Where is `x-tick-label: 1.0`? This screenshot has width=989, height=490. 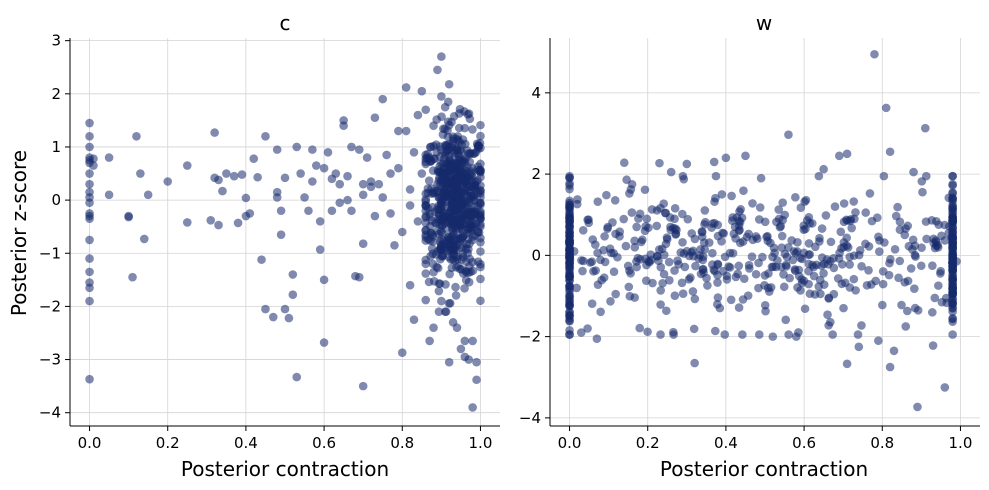 x-tick-label: 1.0 is located at coordinates (961, 443).